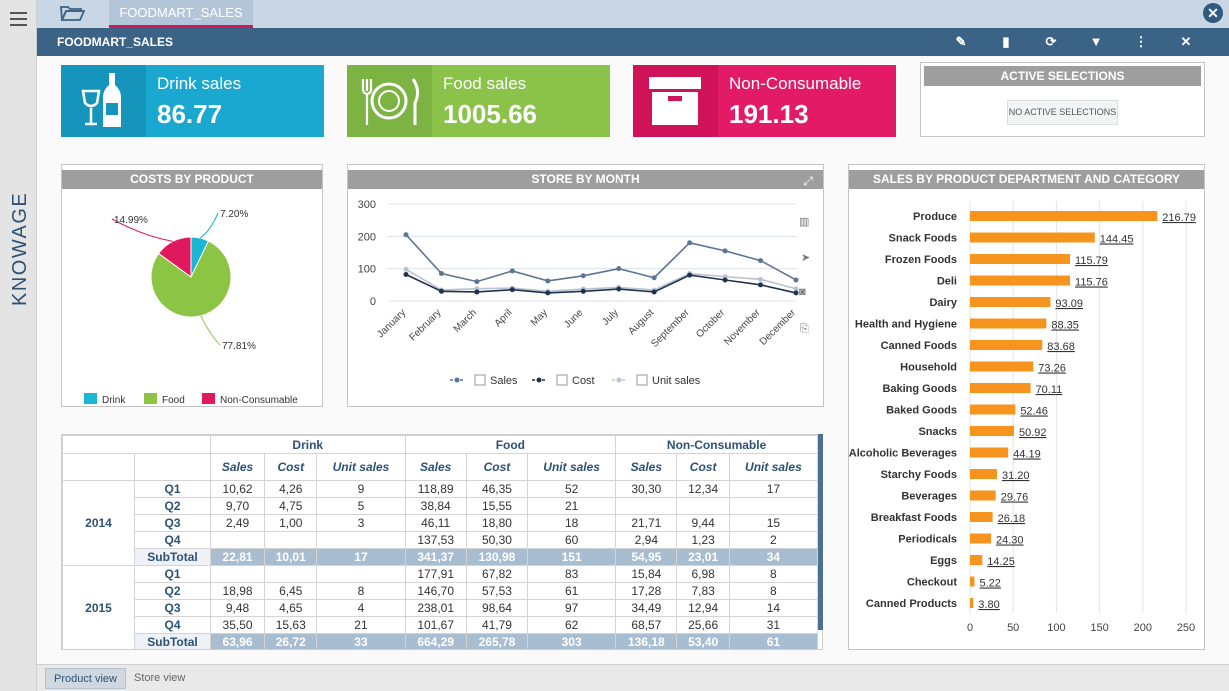 The image size is (1229, 691). I want to click on group-header: Non-Consumable, so click(716, 444).